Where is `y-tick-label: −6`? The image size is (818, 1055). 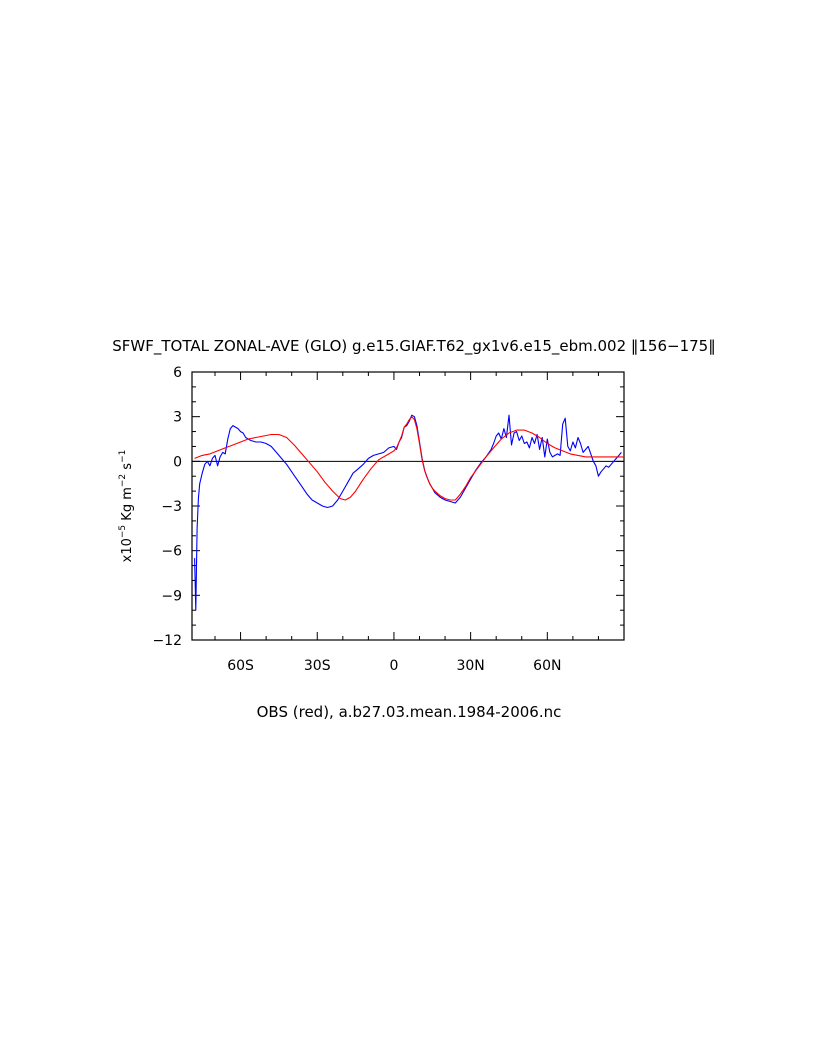 y-tick-label: −6 is located at coordinates (171, 552).